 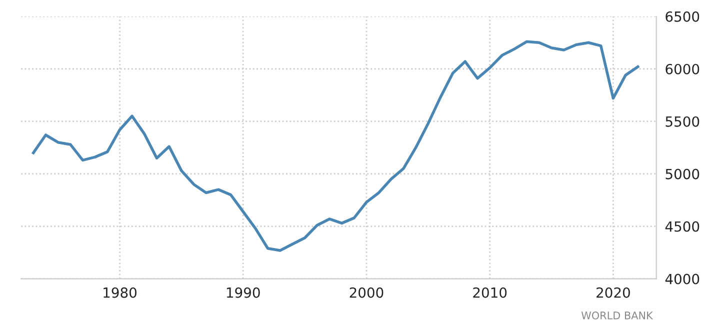 What do you see at coordinates (683, 121) in the screenshot?
I see `y-tick-label: 5500` at bounding box center [683, 121].